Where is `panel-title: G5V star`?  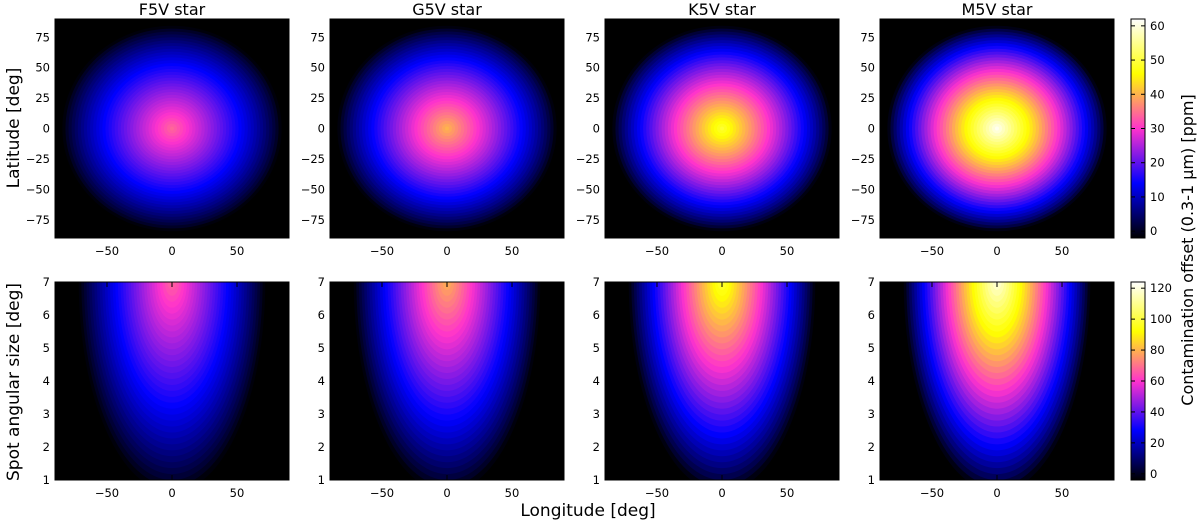
panel-title: G5V star is located at coordinates (447, 9).